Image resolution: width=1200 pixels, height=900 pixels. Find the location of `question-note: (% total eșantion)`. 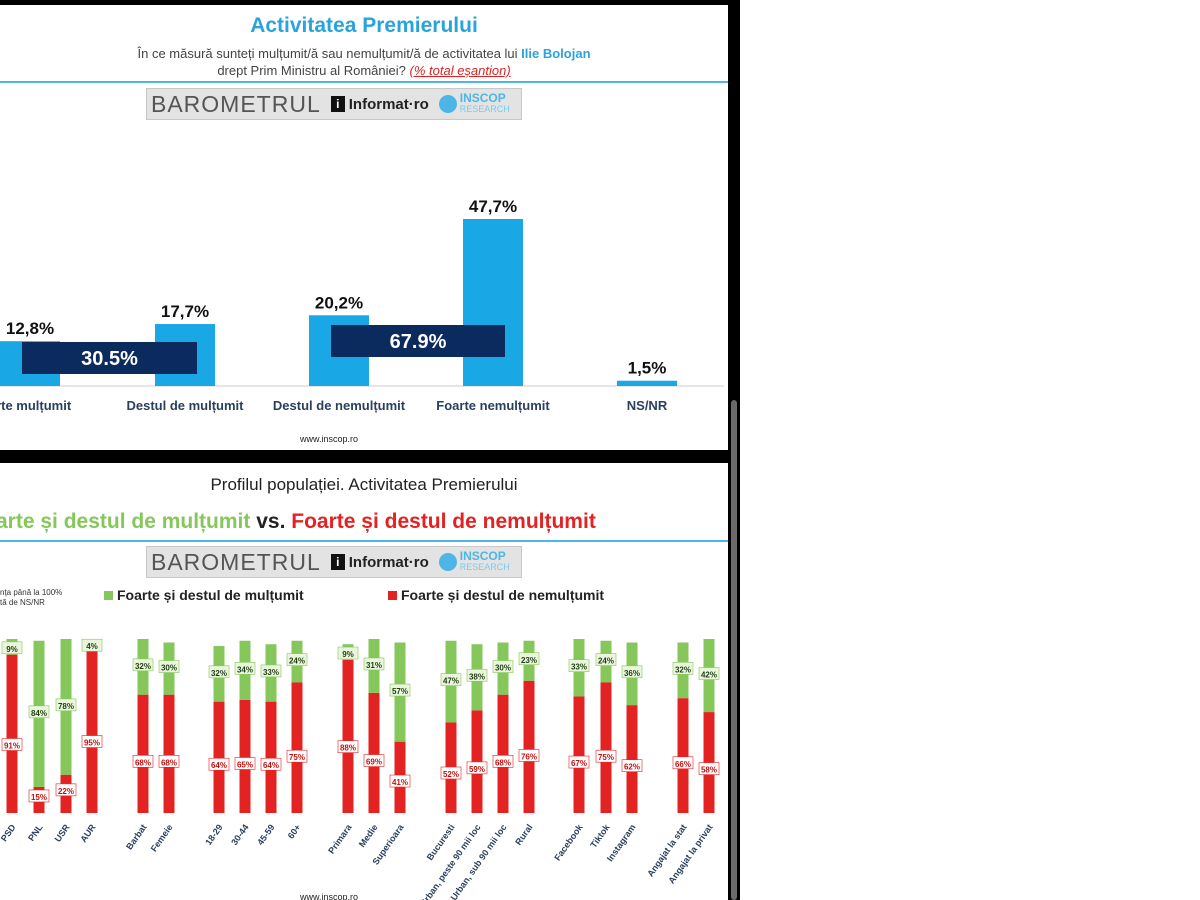

question-note: (% total eșantion) is located at coordinates (460, 70).